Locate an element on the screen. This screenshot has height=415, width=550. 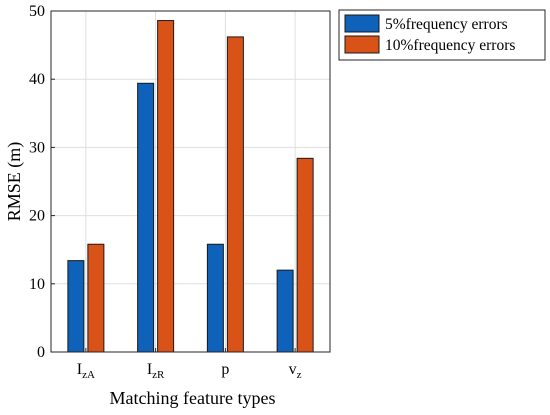
x-tick-label-0: IzA is located at coordinates (86, 371).